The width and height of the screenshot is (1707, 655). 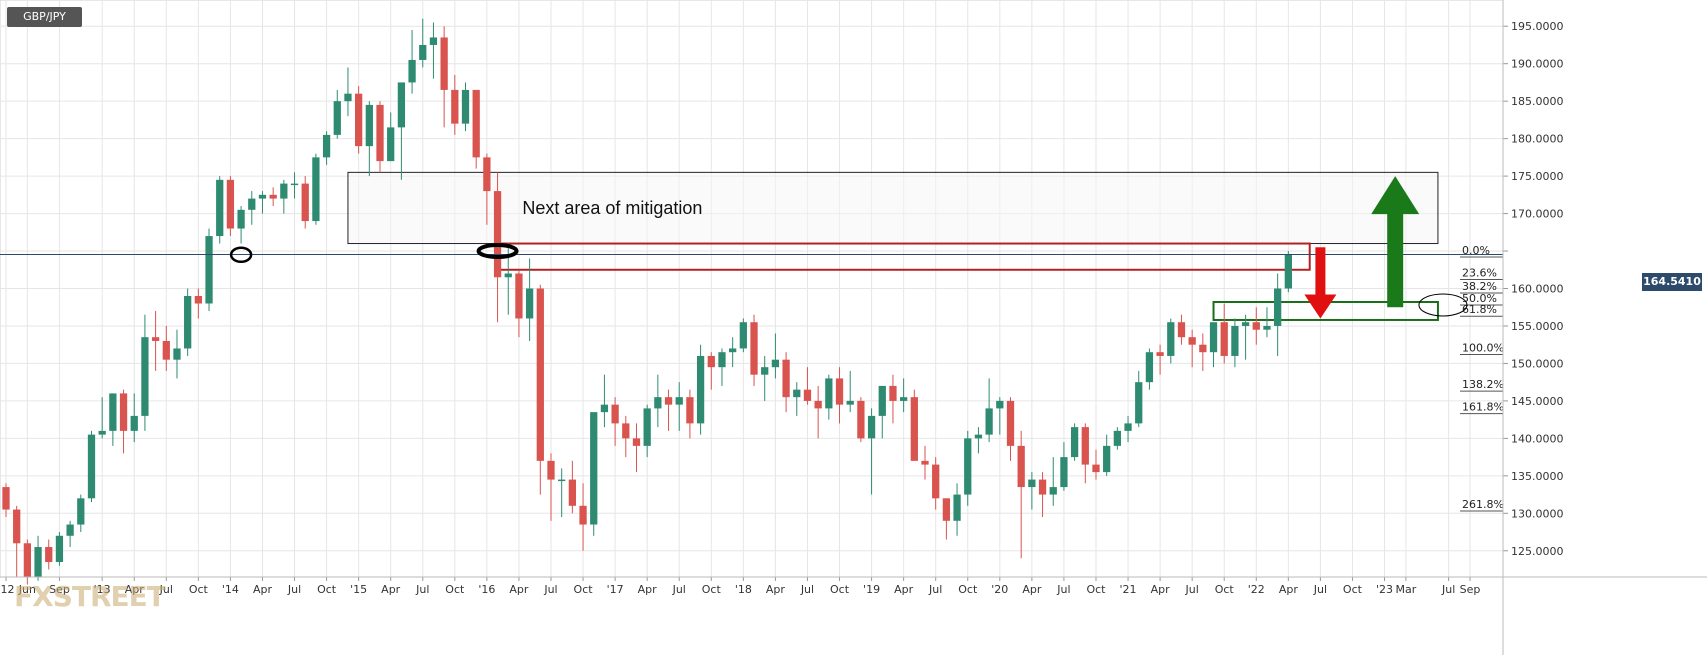 I want to click on fib-level-label: 61.8%, so click(x=1479, y=309).